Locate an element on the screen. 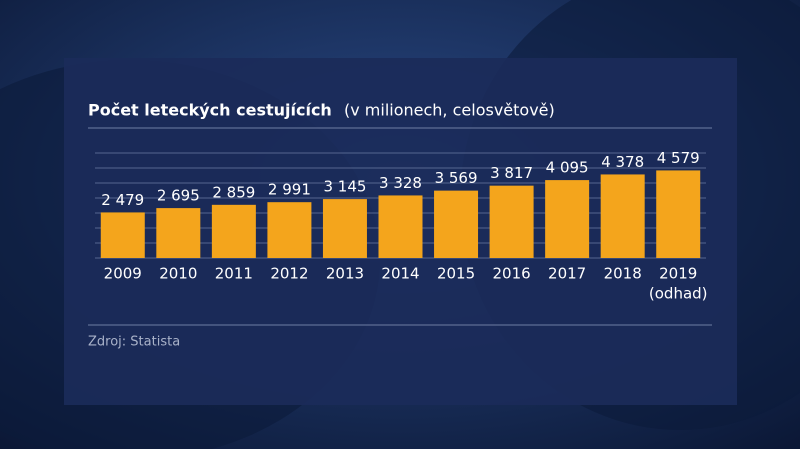 Image resolution: width=800 pixels, height=449 pixels. x-tick-label: 2016 is located at coordinates (511, 274).